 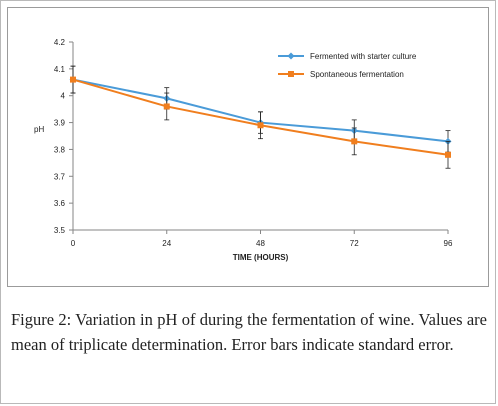 What do you see at coordinates (63, 136) in the screenshot?
I see `y-axis-ticks: 3.5 3.6 3.7 3.8 3.9 4 4.1 4.2` at bounding box center [63, 136].